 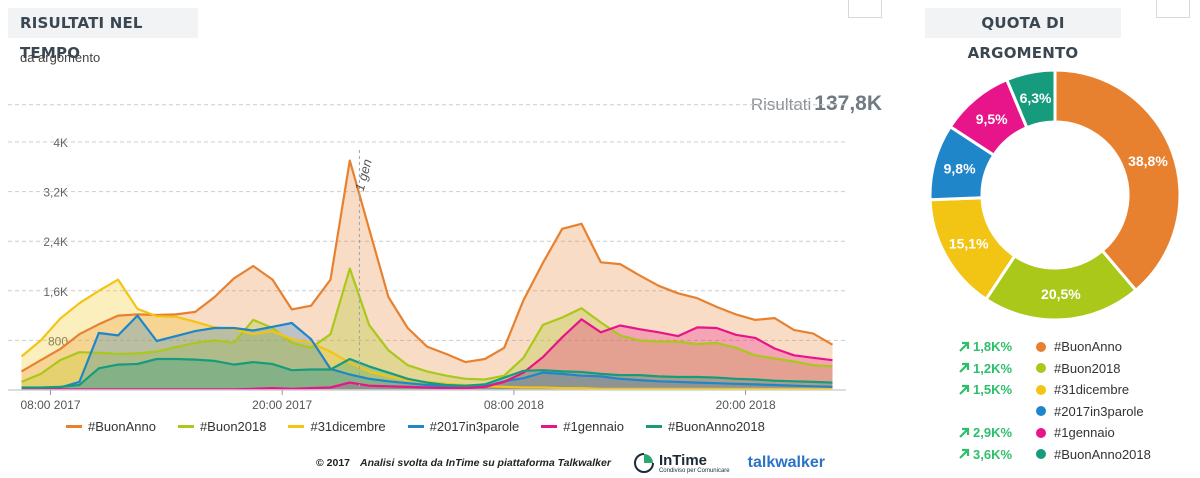 What do you see at coordinates (1099, 411) in the screenshot?
I see `topic-name: #2017in3parole` at bounding box center [1099, 411].